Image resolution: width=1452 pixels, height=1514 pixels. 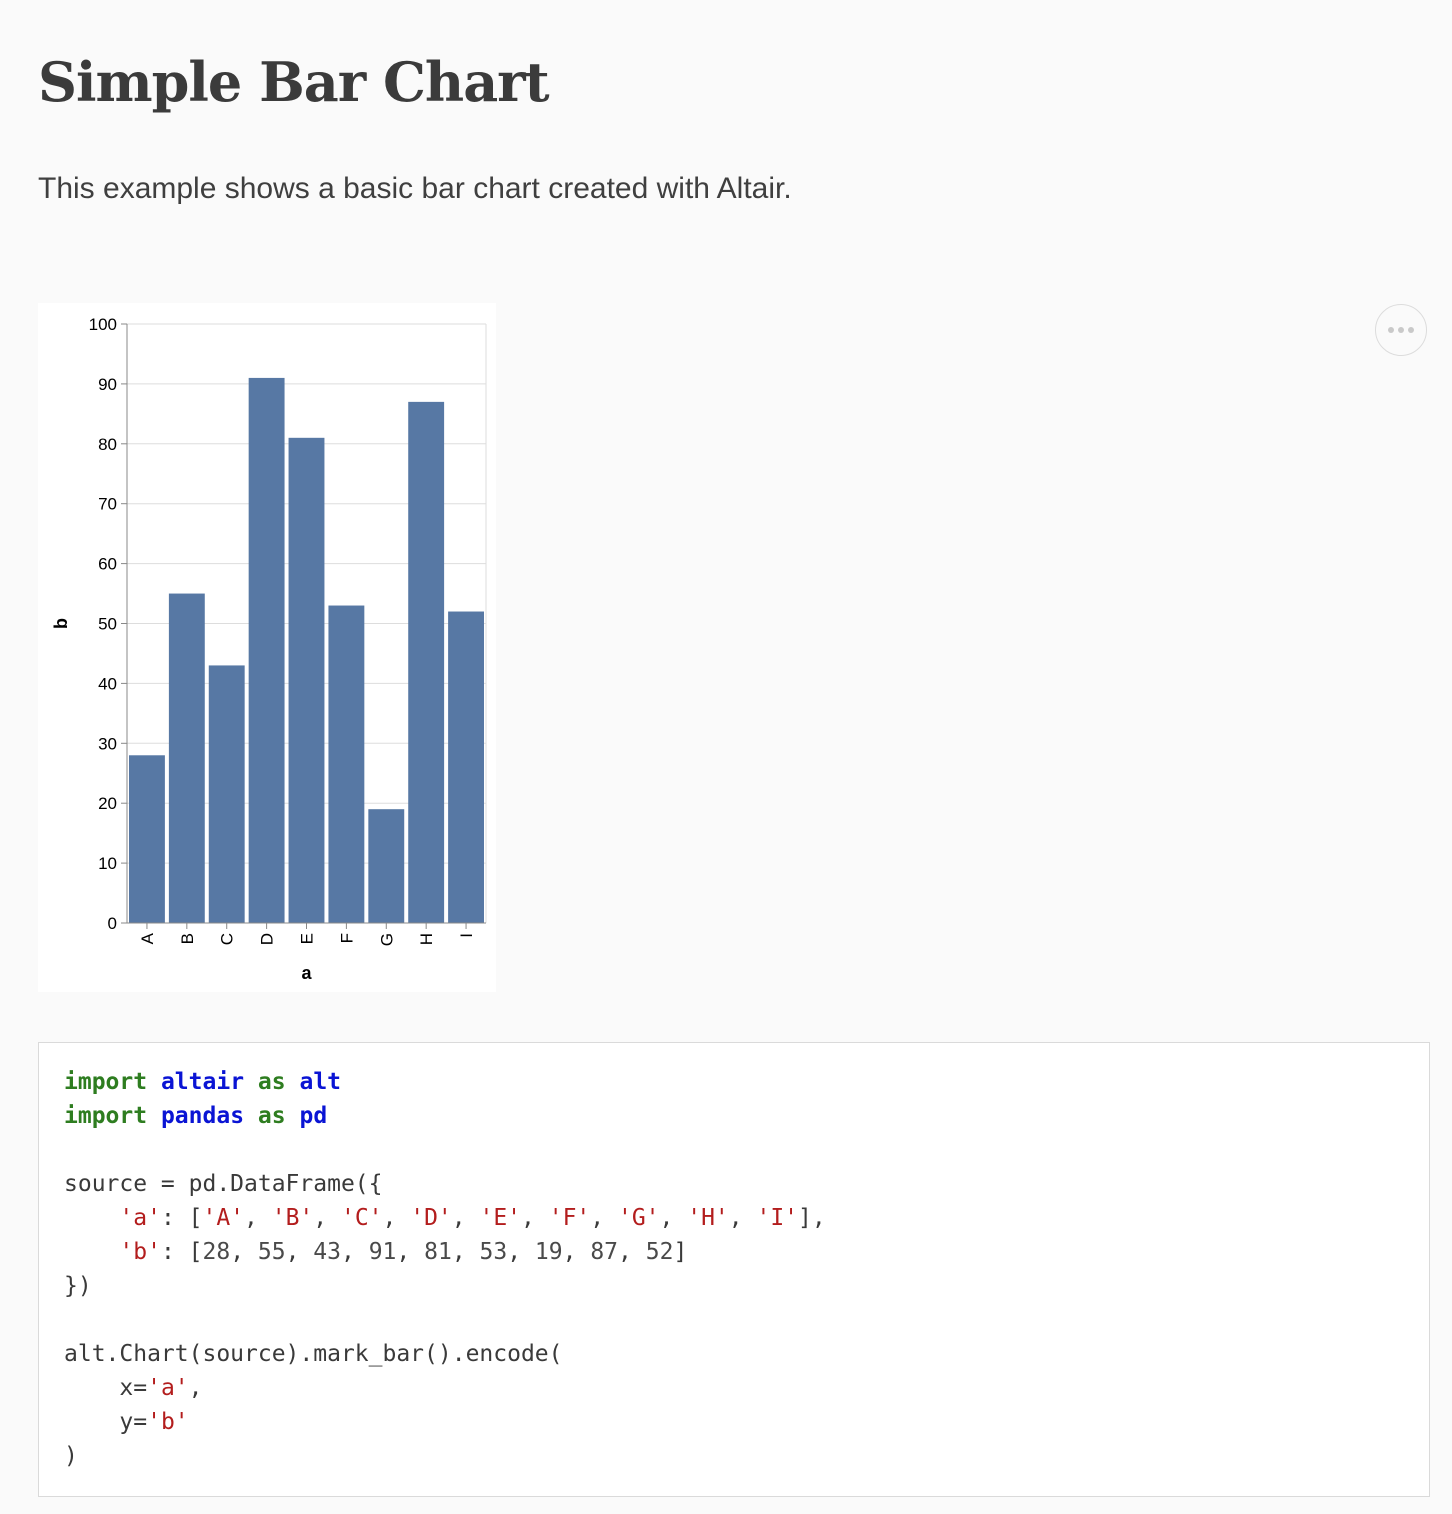 I want to click on chart-actions-button, so click(x=1401, y=330).